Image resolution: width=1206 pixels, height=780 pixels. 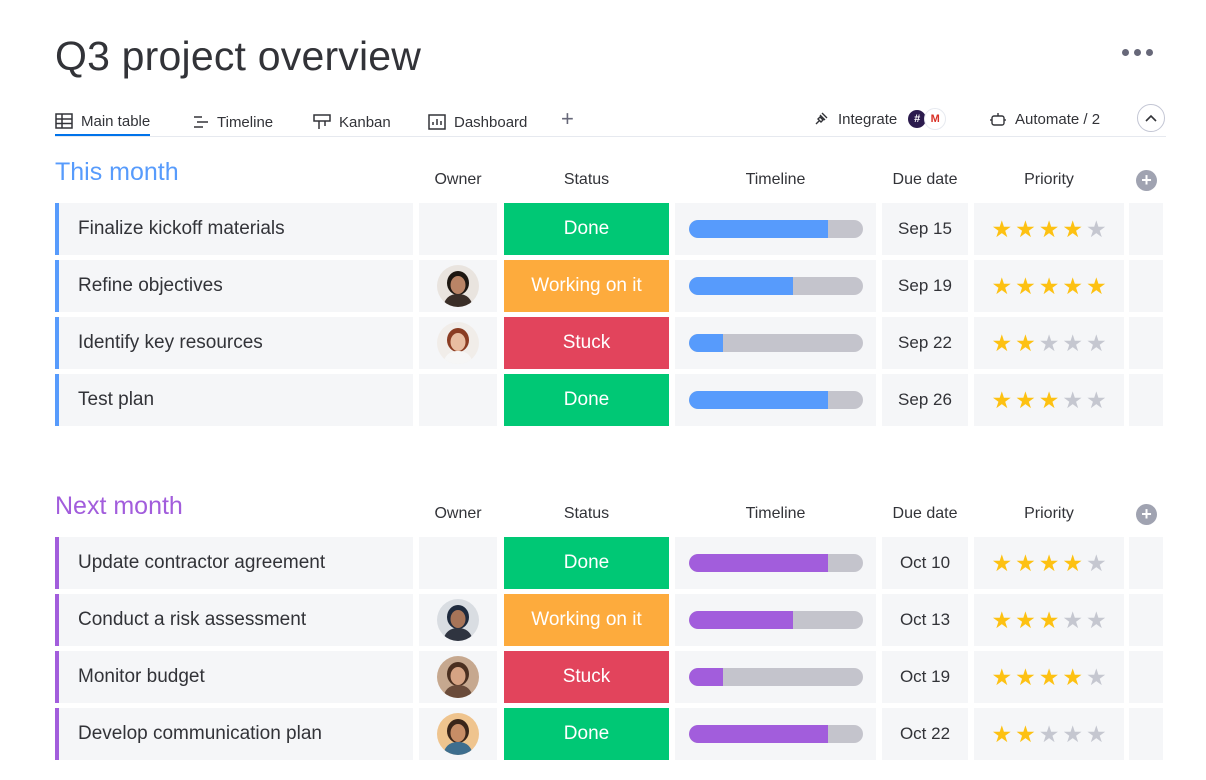 What do you see at coordinates (103, 122) in the screenshot?
I see `tab-main-table: Main table` at bounding box center [103, 122].